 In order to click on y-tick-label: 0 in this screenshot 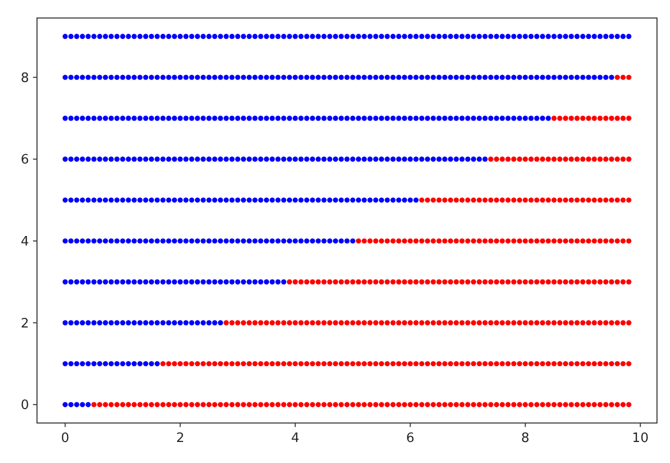, I will do `click(24, 406)`.